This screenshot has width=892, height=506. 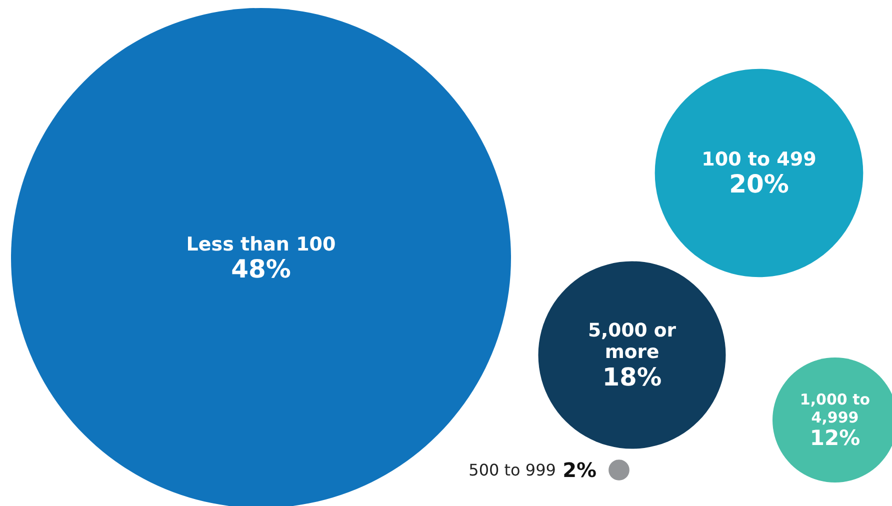 What do you see at coordinates (261, 245) in the screenshot?
I see `category-label: Less than 100` at bounding box center [261, 245].